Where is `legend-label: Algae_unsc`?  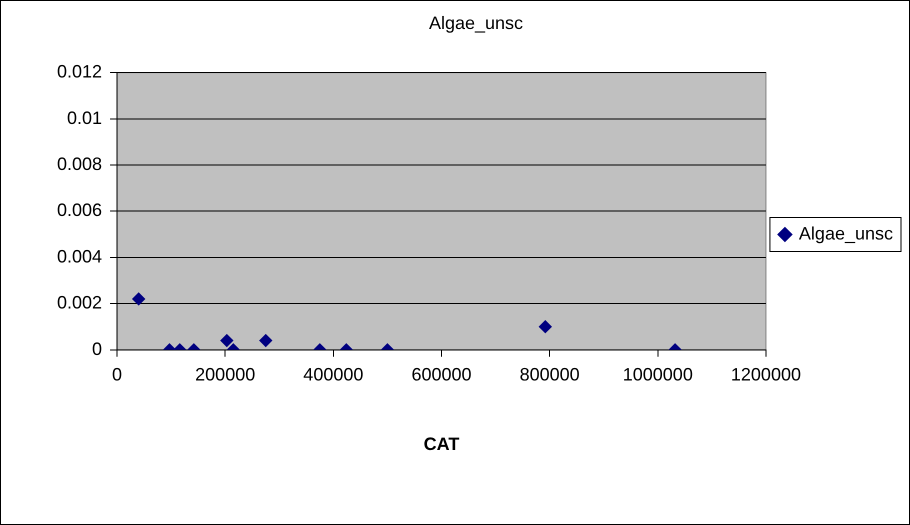 legend-label: Algae_unsc is located at coordinates (846, 233).